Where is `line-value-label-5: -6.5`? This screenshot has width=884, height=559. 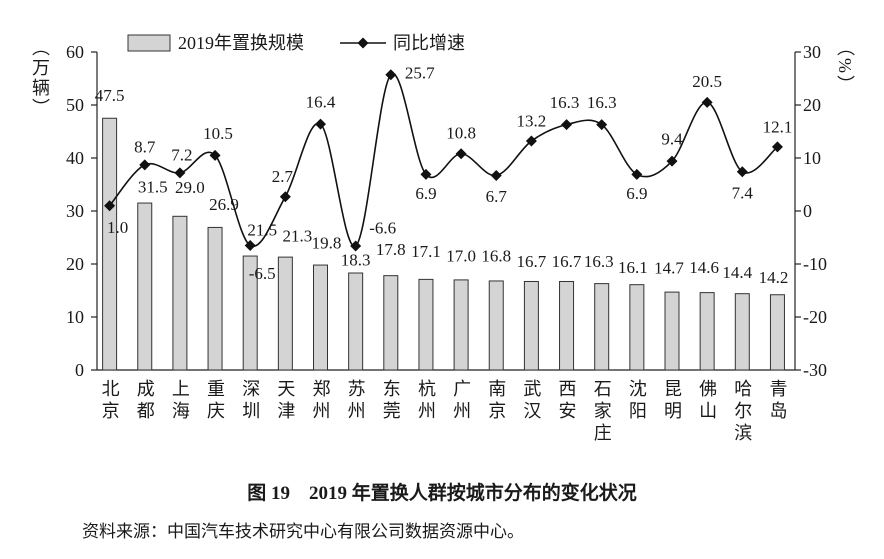
line-value-label-5: -6.5 is located at coordinates (262, 273).